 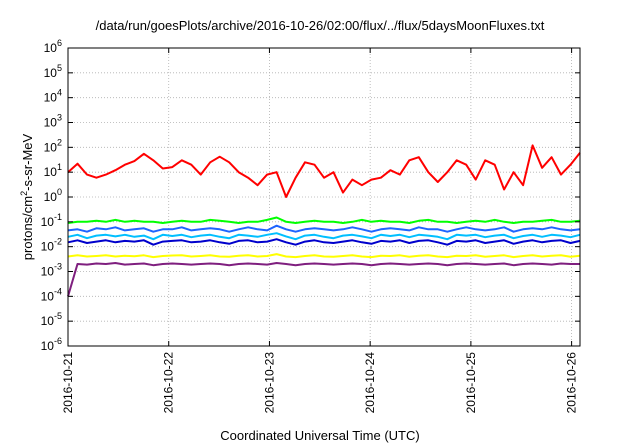 I want to click on y-tick-label: 10⁵, so click(x=53, y=71).